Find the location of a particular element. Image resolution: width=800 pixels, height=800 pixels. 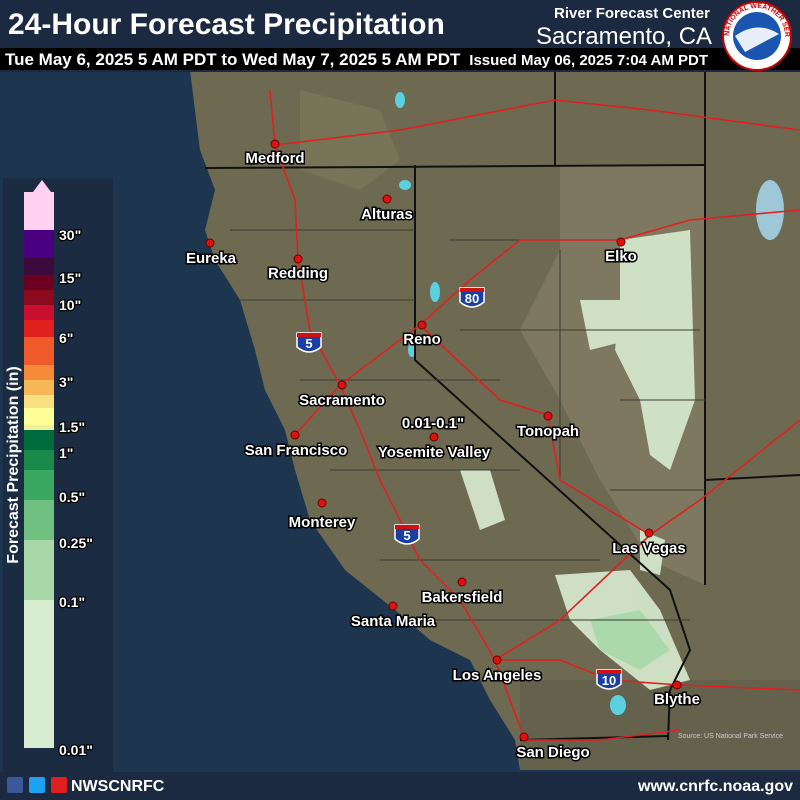

youtube-icon is located at coordinates (59, 785).